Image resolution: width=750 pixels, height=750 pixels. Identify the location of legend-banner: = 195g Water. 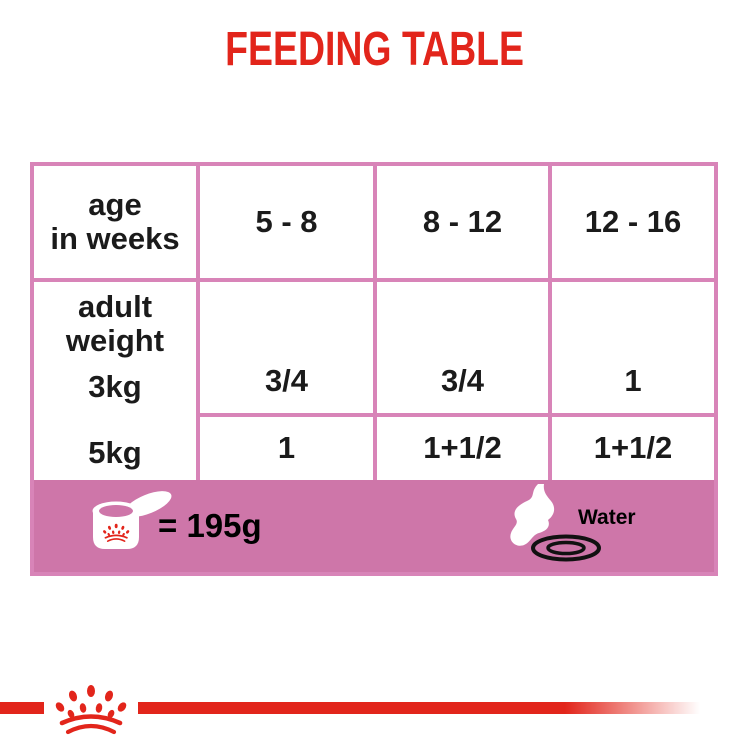
(374, 526).